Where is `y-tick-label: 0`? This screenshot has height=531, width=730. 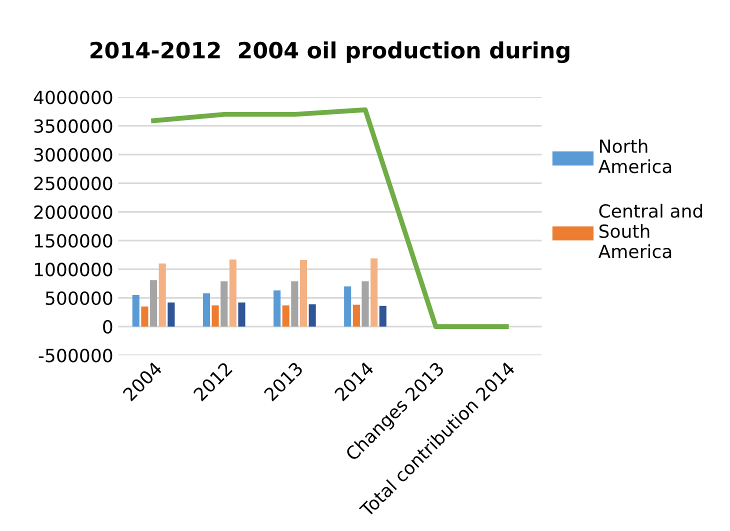
y-tick-label: 0 is located at coordinates (107, 327).